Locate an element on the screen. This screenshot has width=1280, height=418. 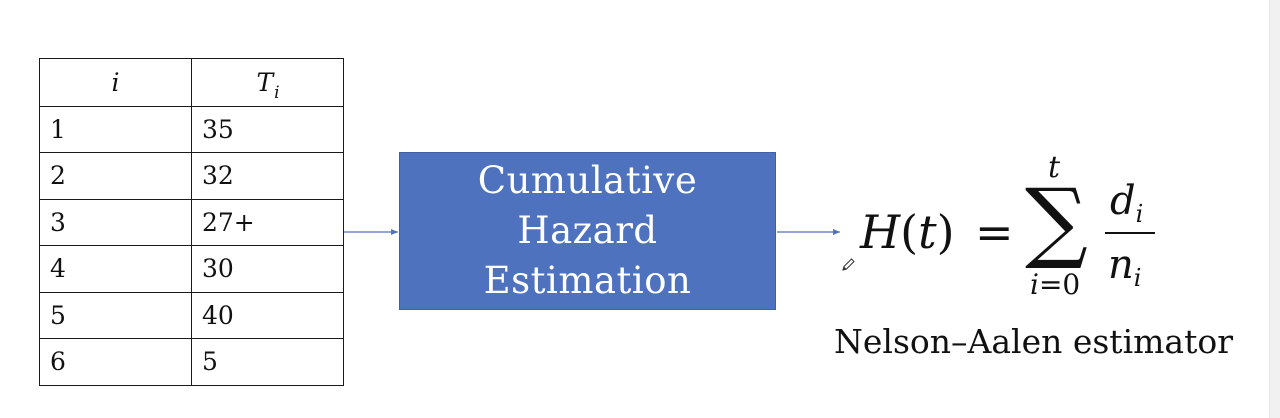
cell-time: 40 is located at coordinates (267, 315).